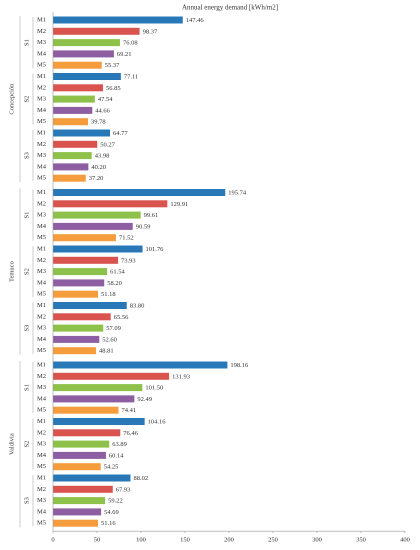  Describe the element at coordinates (102, 156) in the screenshot. I see `value-label: 43.98` at that location.